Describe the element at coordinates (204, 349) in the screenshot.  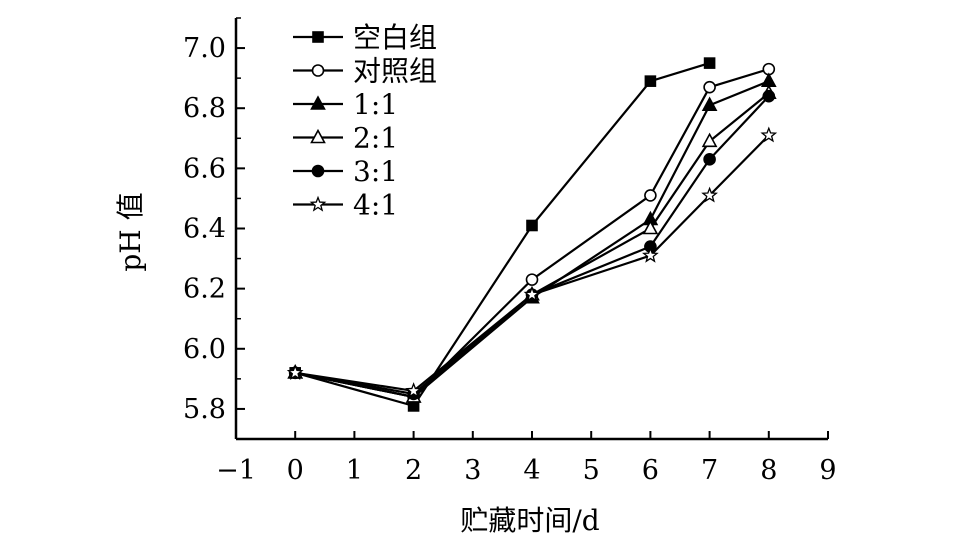
I see `y-tick-label: 6.0` at that location.